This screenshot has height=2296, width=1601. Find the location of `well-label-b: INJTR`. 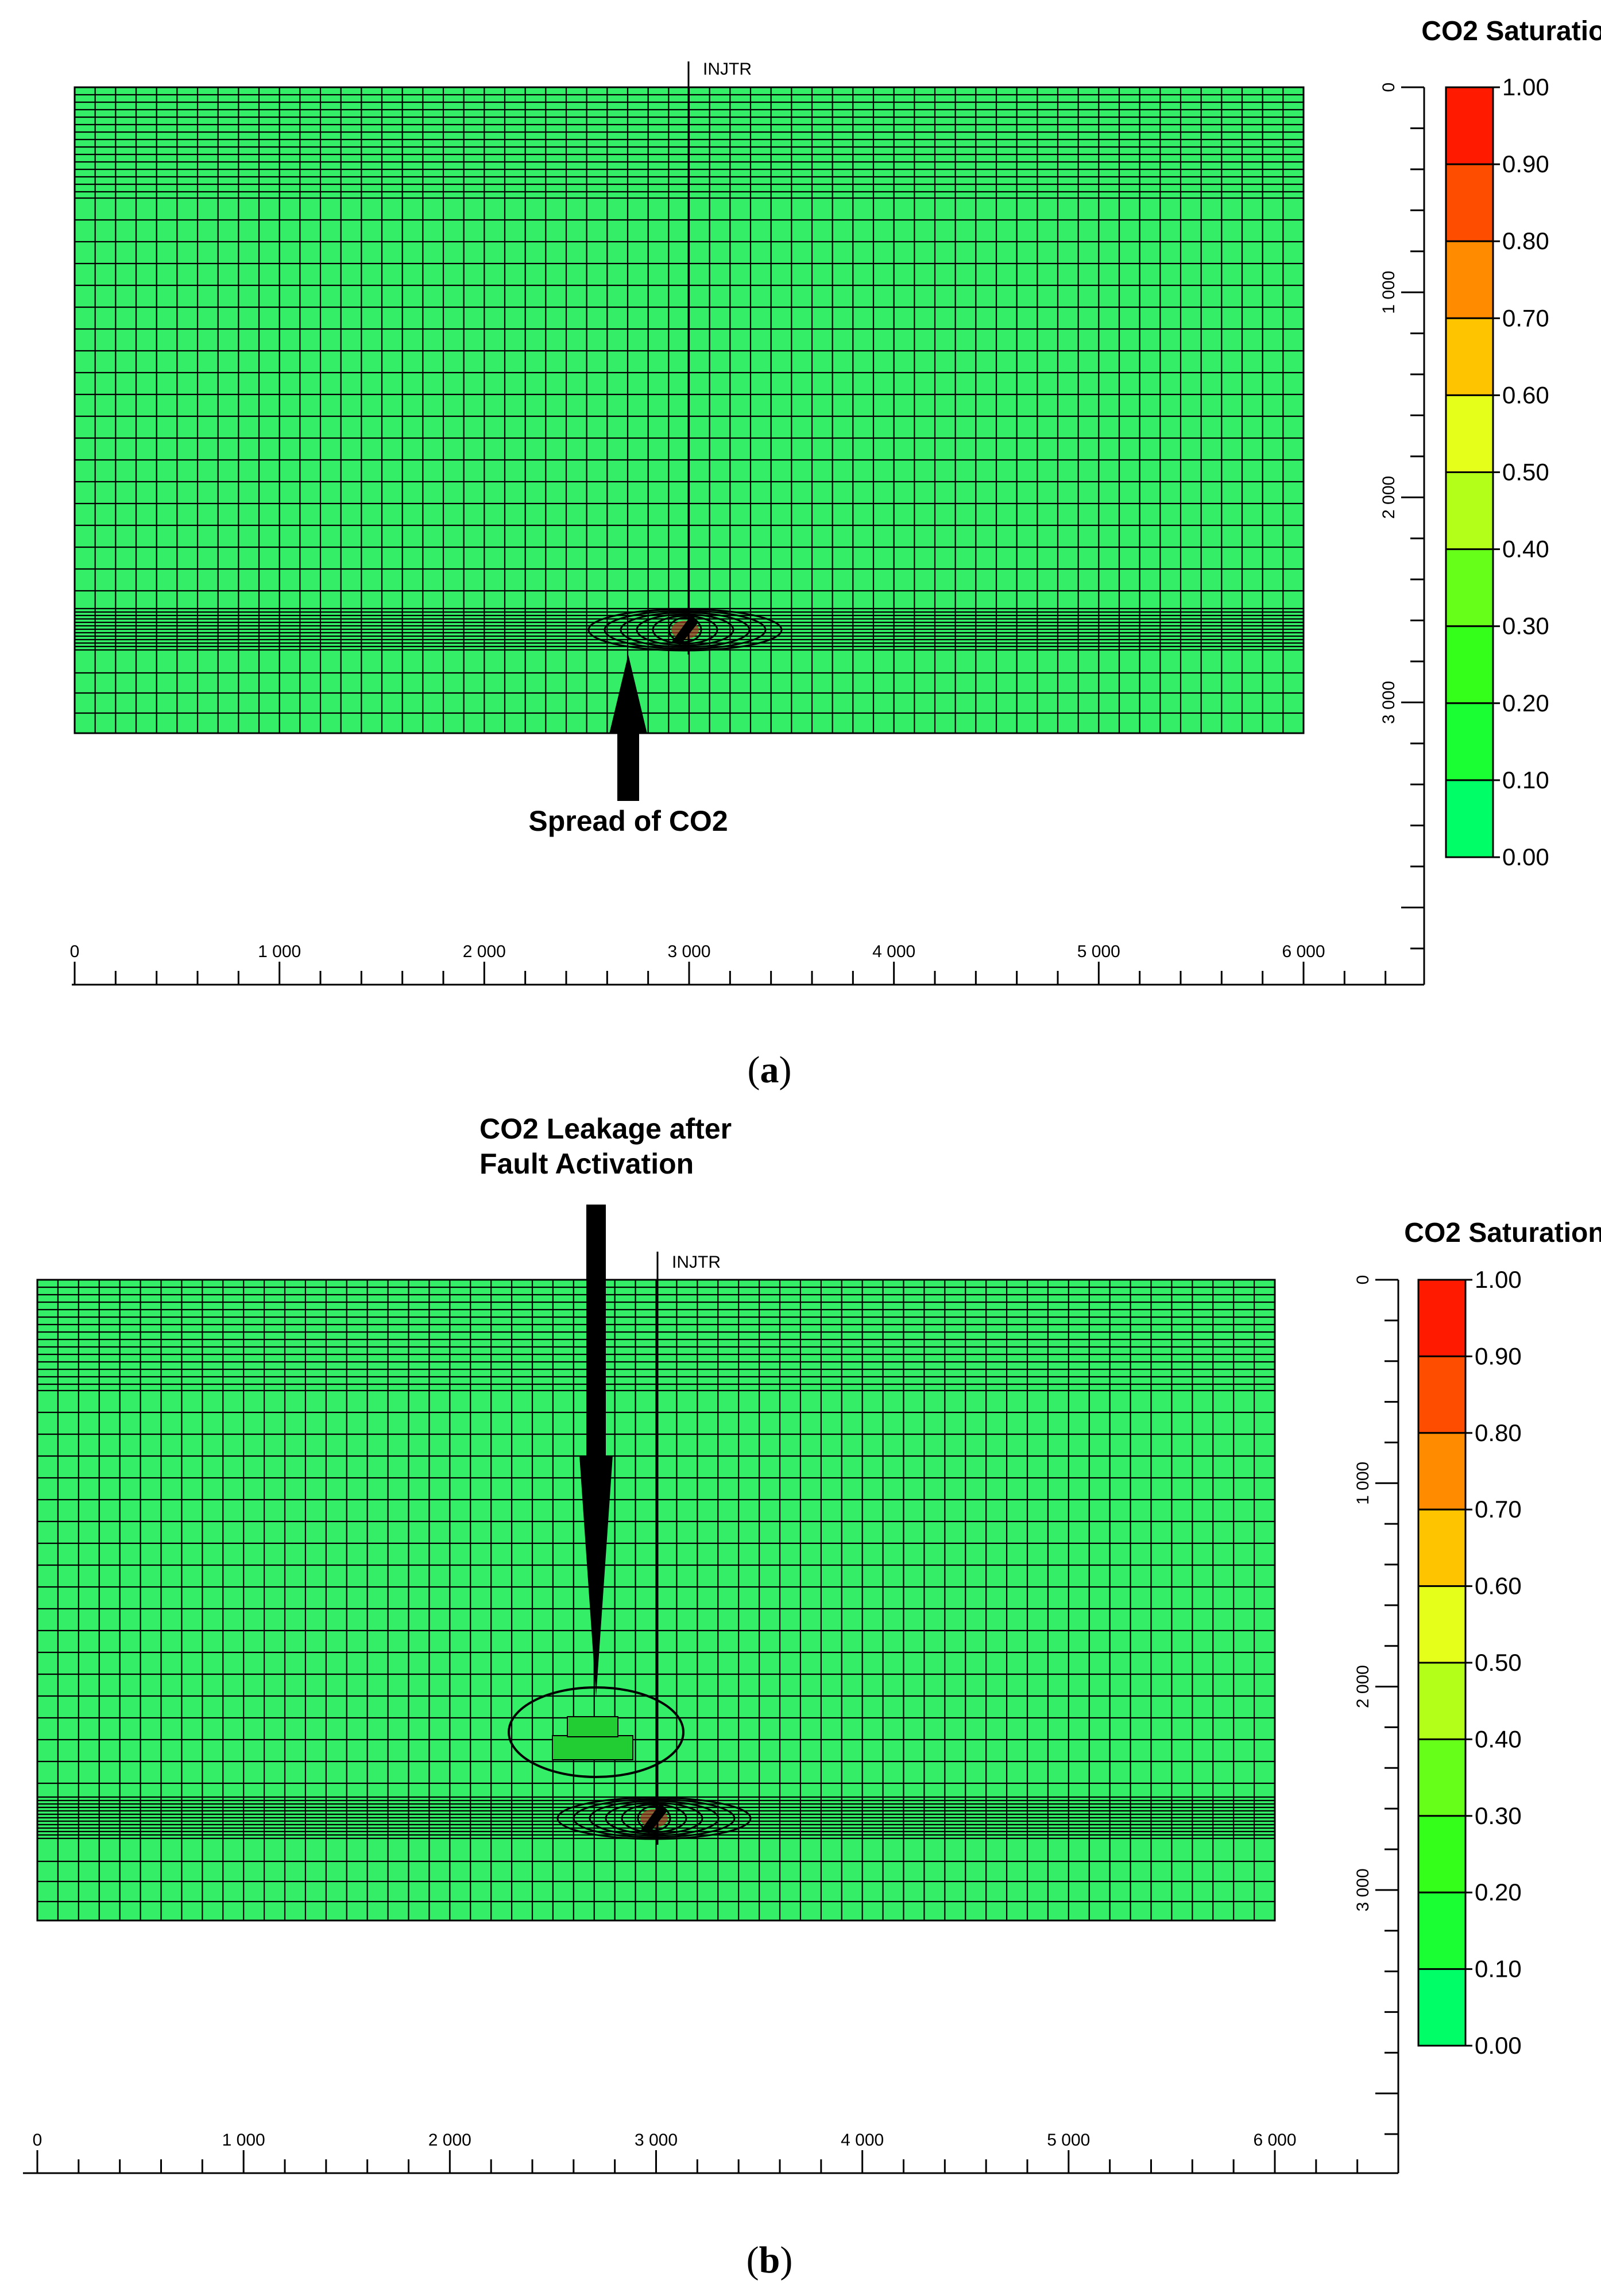

well-label-b: INJTR is located at coordinates (696, 1263).